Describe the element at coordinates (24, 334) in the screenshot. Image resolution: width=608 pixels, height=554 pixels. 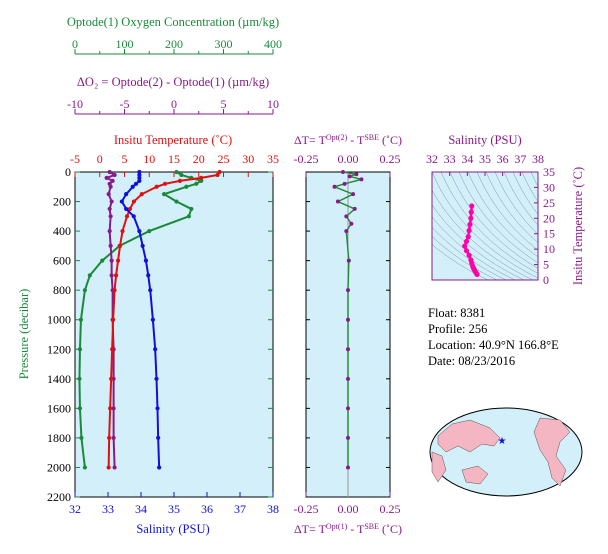
I see `pressure-axis-title: Pressure (decibar)` at that location.